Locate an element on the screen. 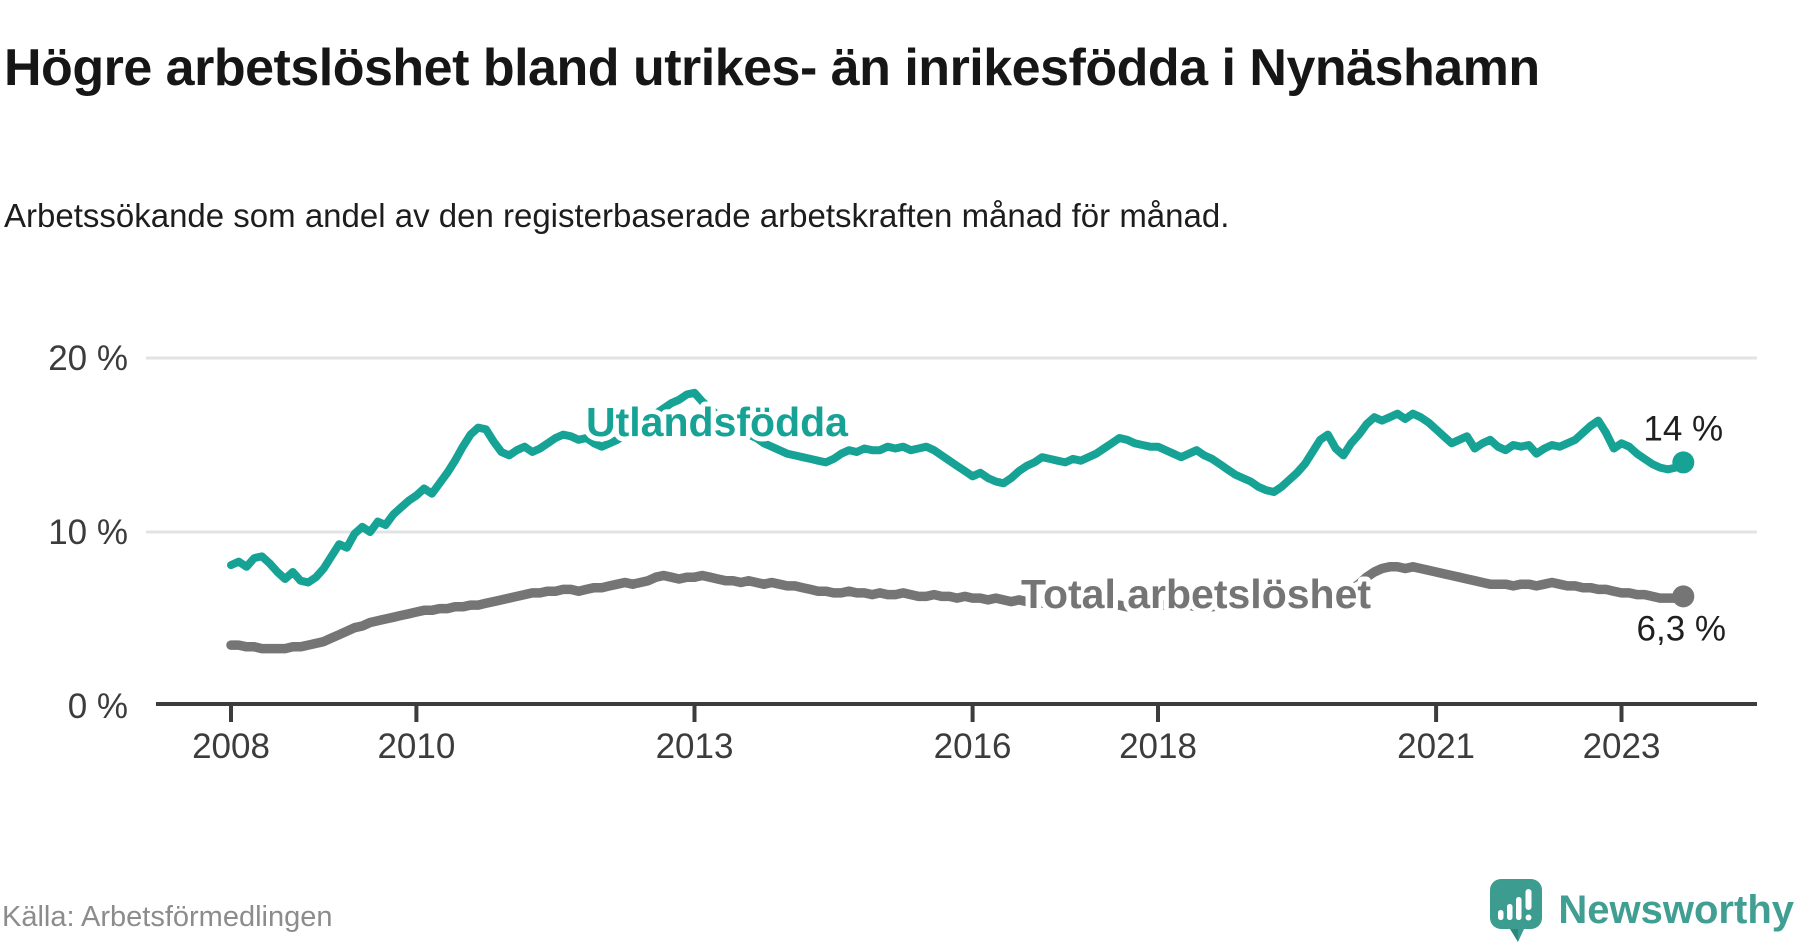 The height and width of the screenshot is (948, 1800). x-axis-tick-label: 2021 is located at coordinates (1436, 746).